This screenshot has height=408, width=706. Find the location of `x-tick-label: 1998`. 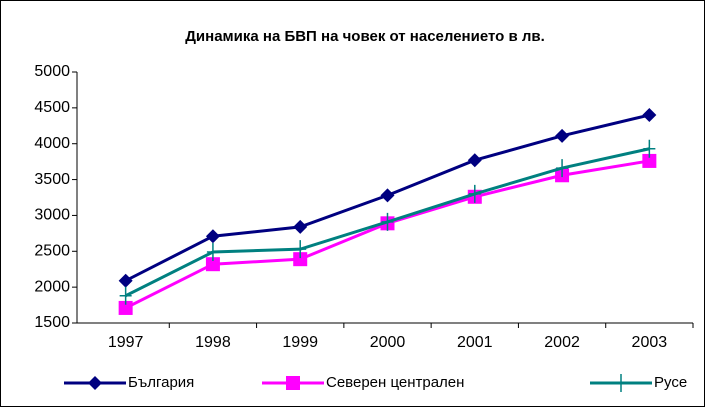

x-tick-label: 1998 is located at coordinates (213, 342).